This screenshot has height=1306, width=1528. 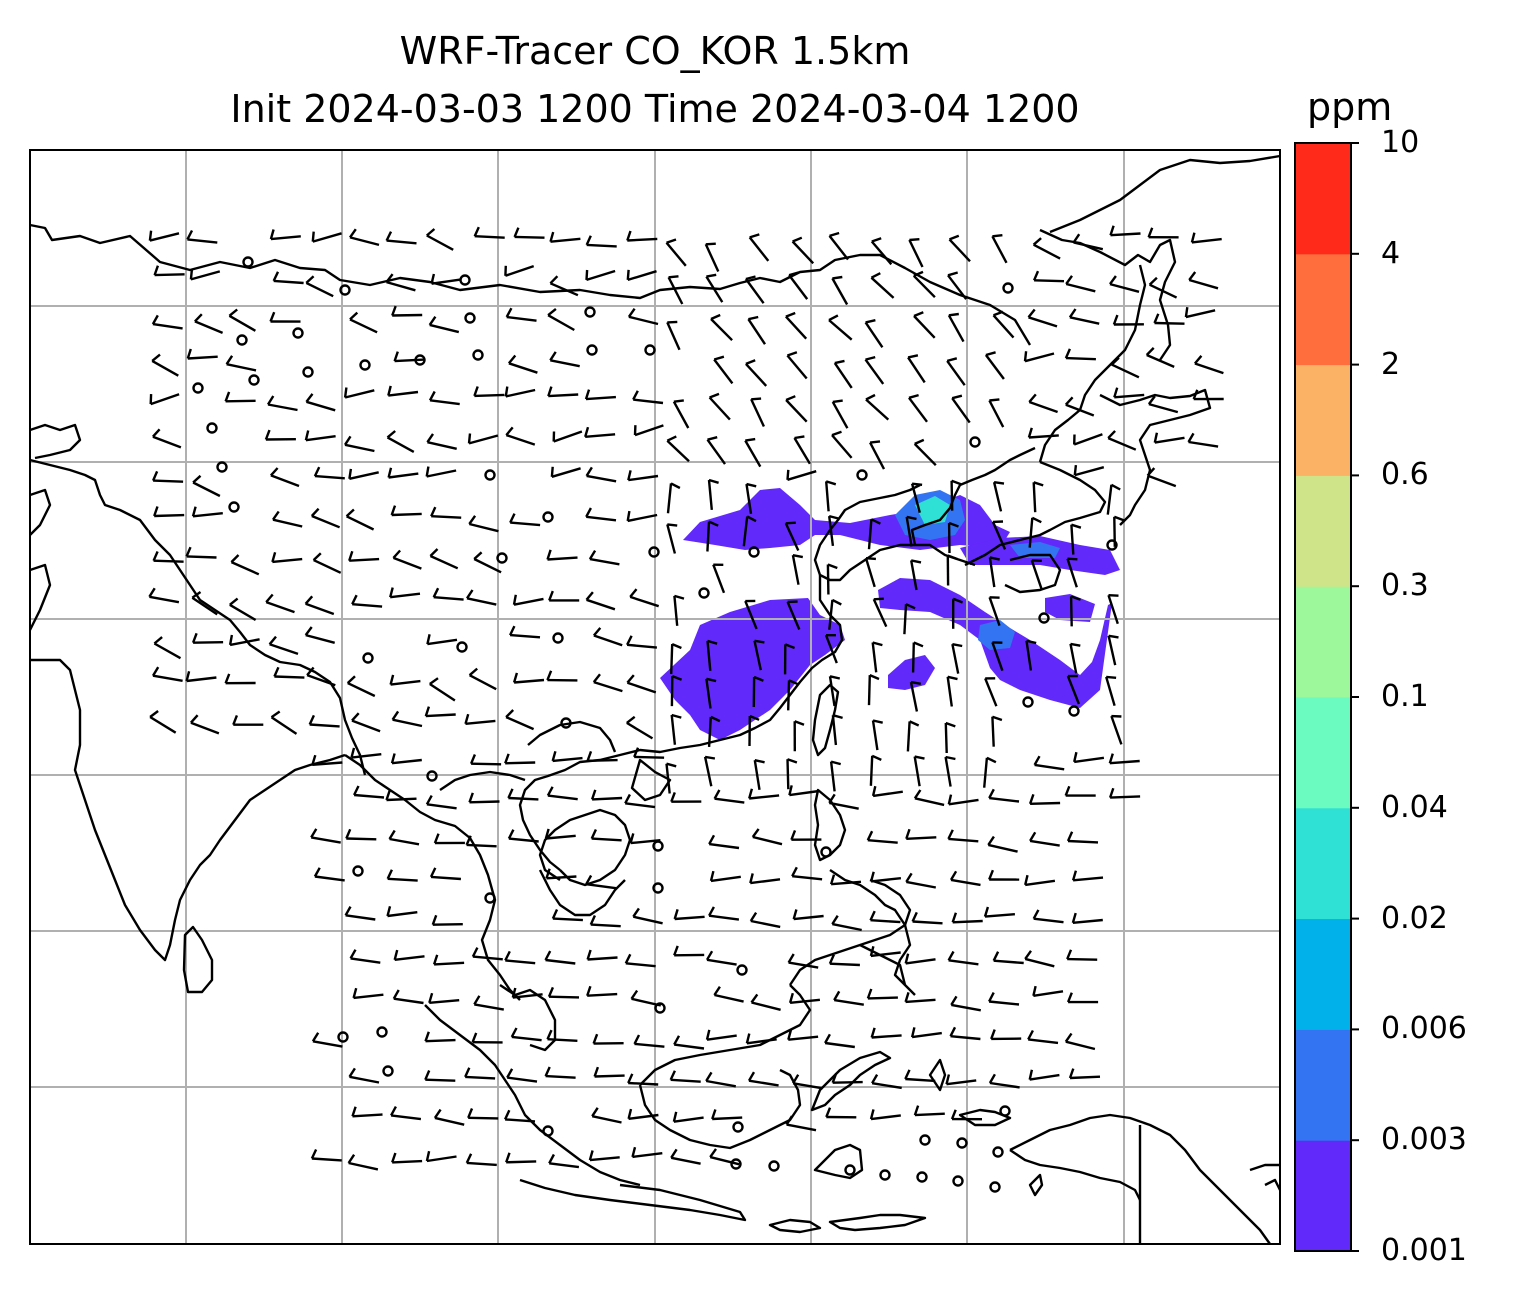 What do you see at coordinates (1350, 107) in the screenshot?
I see `colorbar-unit-label: ppm` at bounding box center [1350, 107].